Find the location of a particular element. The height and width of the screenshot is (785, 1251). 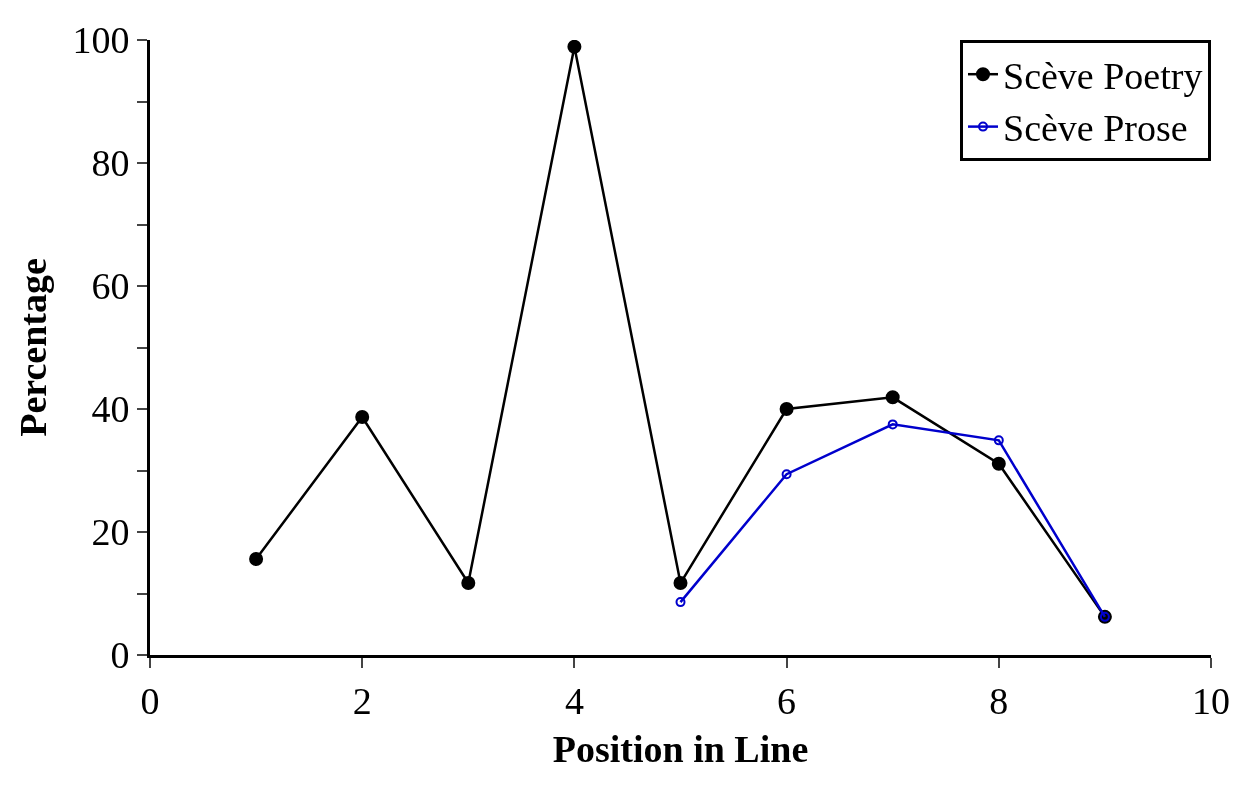

y-axis-title: Percentage is located at coordinates (32, 347).